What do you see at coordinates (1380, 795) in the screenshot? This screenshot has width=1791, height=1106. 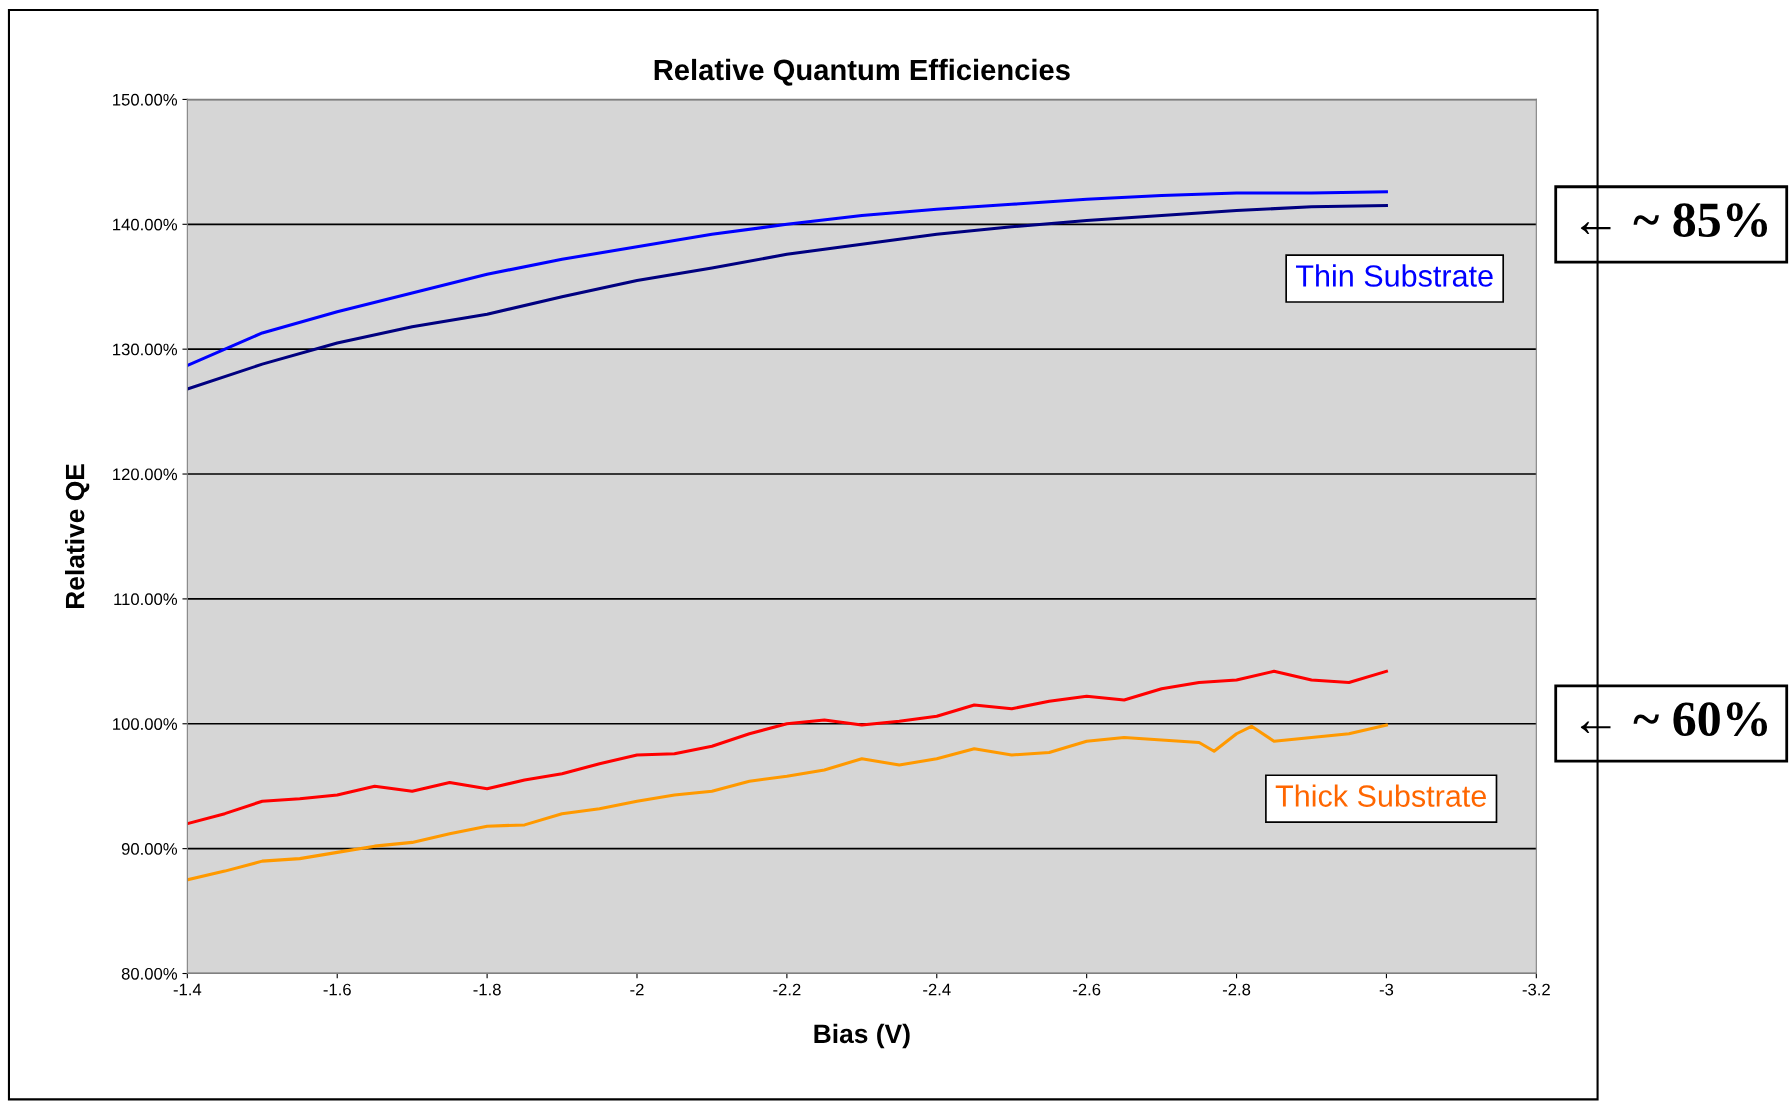 I see `annotation: Thick Substrate` at bounding box center [1380, 795].